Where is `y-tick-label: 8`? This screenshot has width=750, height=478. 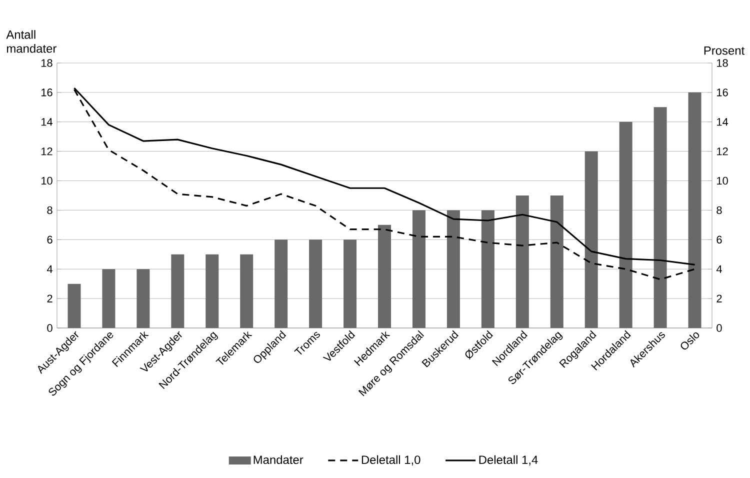
y-tick-label: 8 is located at coordinates (49, 210).